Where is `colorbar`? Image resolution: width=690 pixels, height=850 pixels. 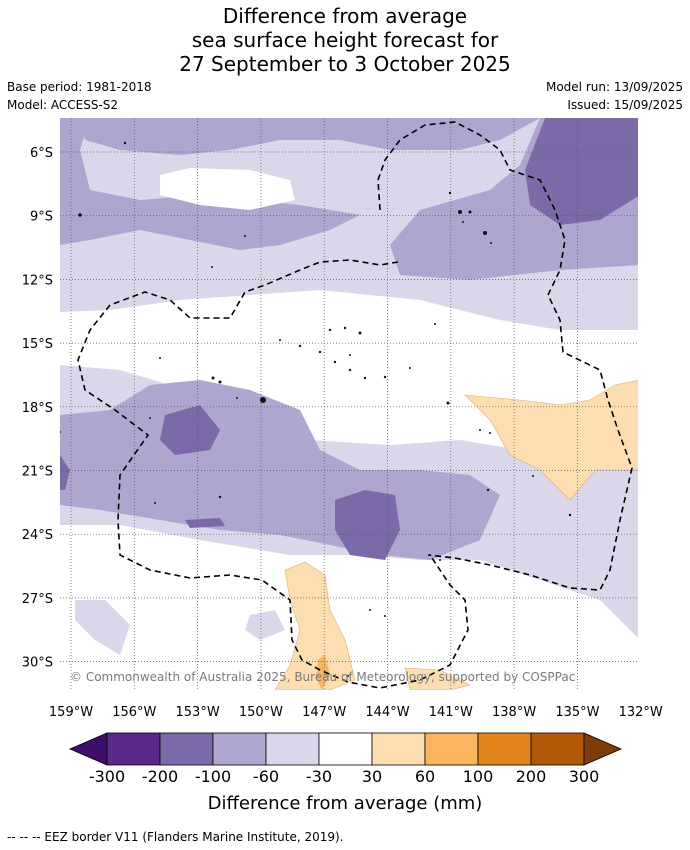 colorbar is located at coordinates (345, 749).